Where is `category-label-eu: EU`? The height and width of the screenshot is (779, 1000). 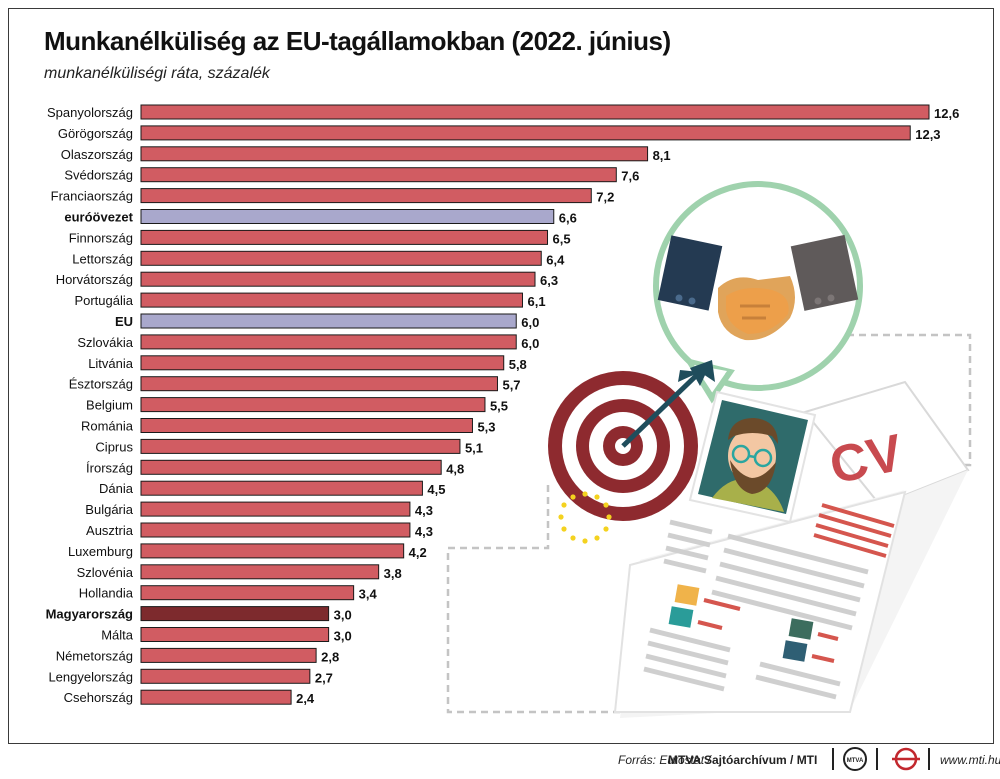 category-label-eu: EU is located at coordinates (124, 321).